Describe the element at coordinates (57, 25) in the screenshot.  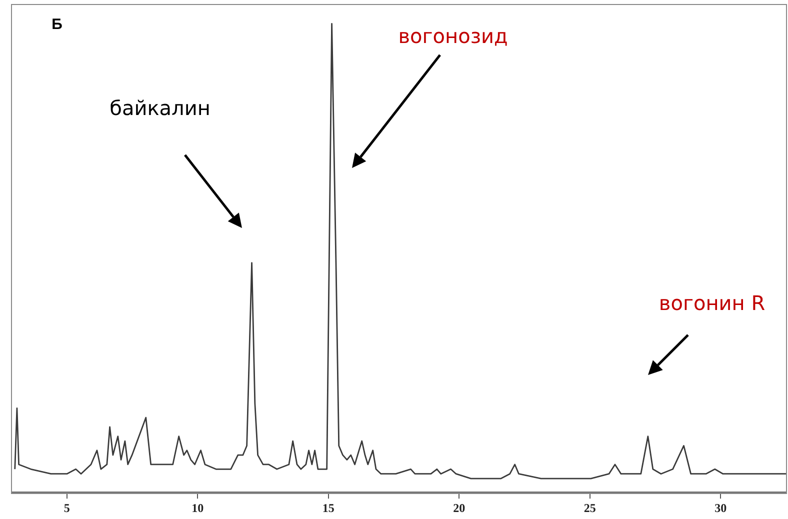
I see `chart-title: Б` at that location.